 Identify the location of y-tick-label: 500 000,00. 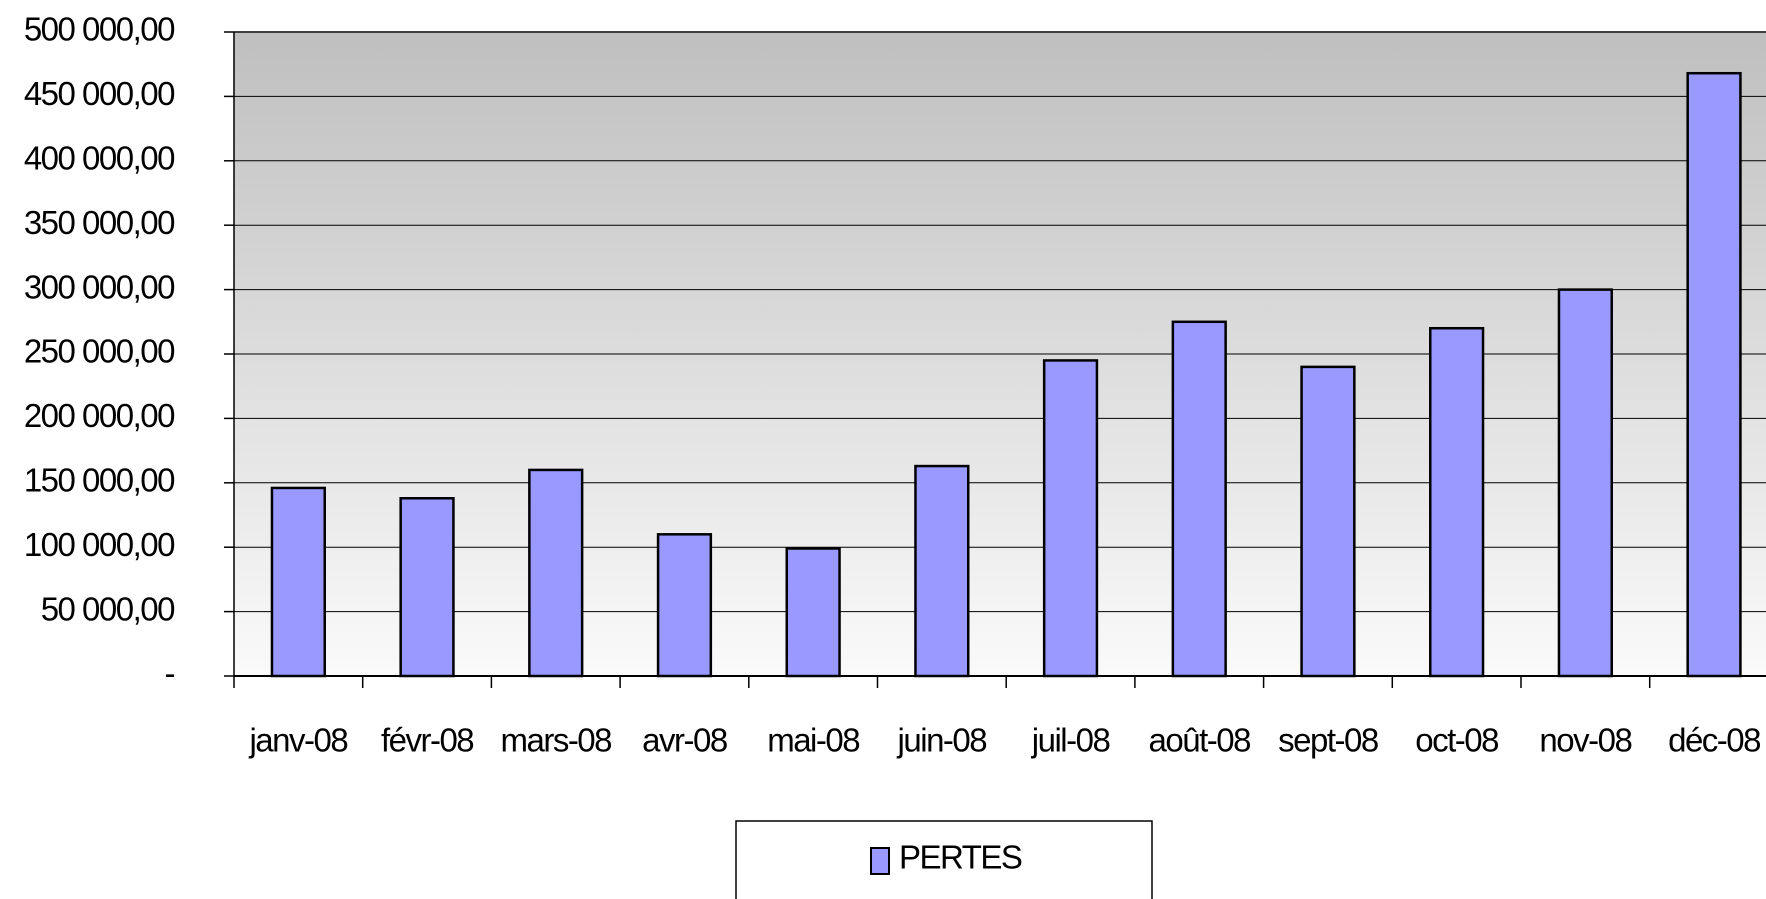
(99, 29).